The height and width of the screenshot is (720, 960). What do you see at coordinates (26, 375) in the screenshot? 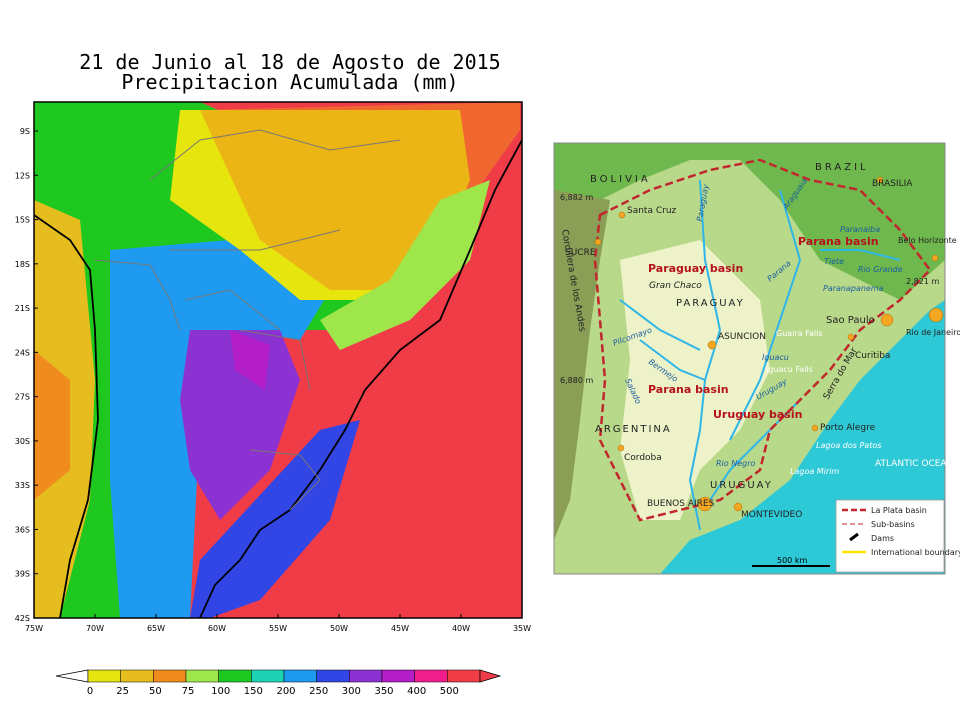
I see `latitude-ticks: 9S 12S 15S 18S 21S 24S 27S 30S 33S 36S 39S 42S` at bounding box center [26, 375].